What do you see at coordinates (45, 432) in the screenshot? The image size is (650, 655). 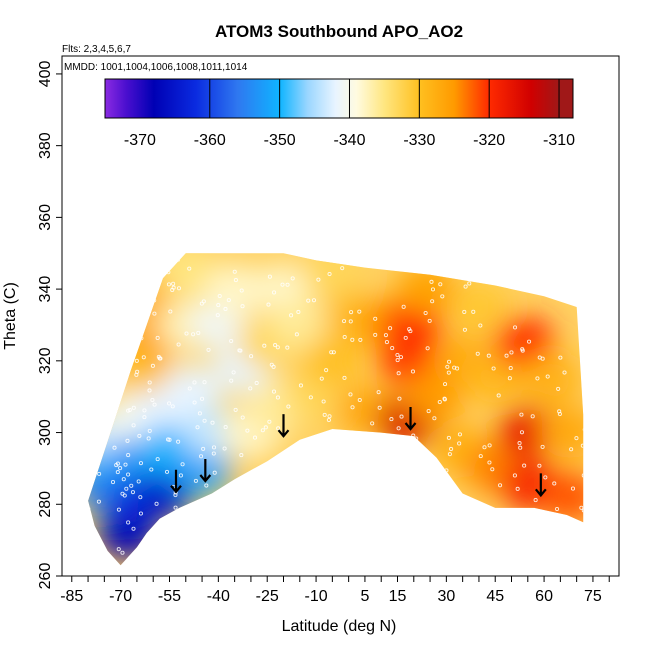 I see `y-tick-label: 300` at bounding box center [45, 432].